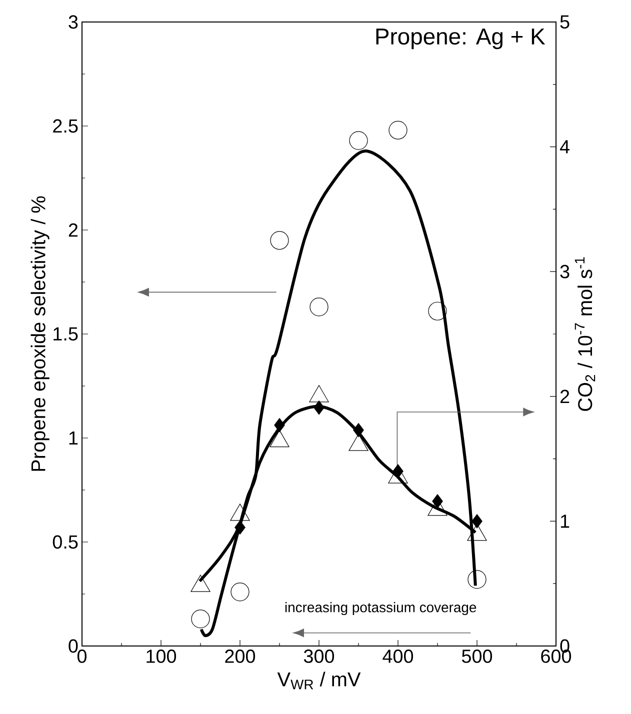 Image resolution: width=631 pixels, height=714 pixels. What do you see at coordinates (161, 656) in the screenshot?
I see `x-tick-label: 100` at bounding box center [161, 656].